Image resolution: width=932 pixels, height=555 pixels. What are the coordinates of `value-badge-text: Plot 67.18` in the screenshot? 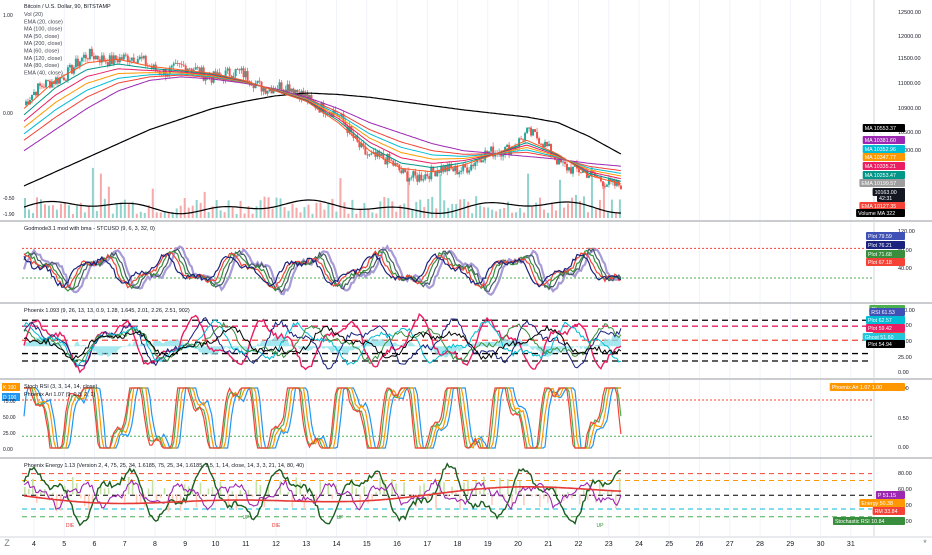 It's located at (880, 263).